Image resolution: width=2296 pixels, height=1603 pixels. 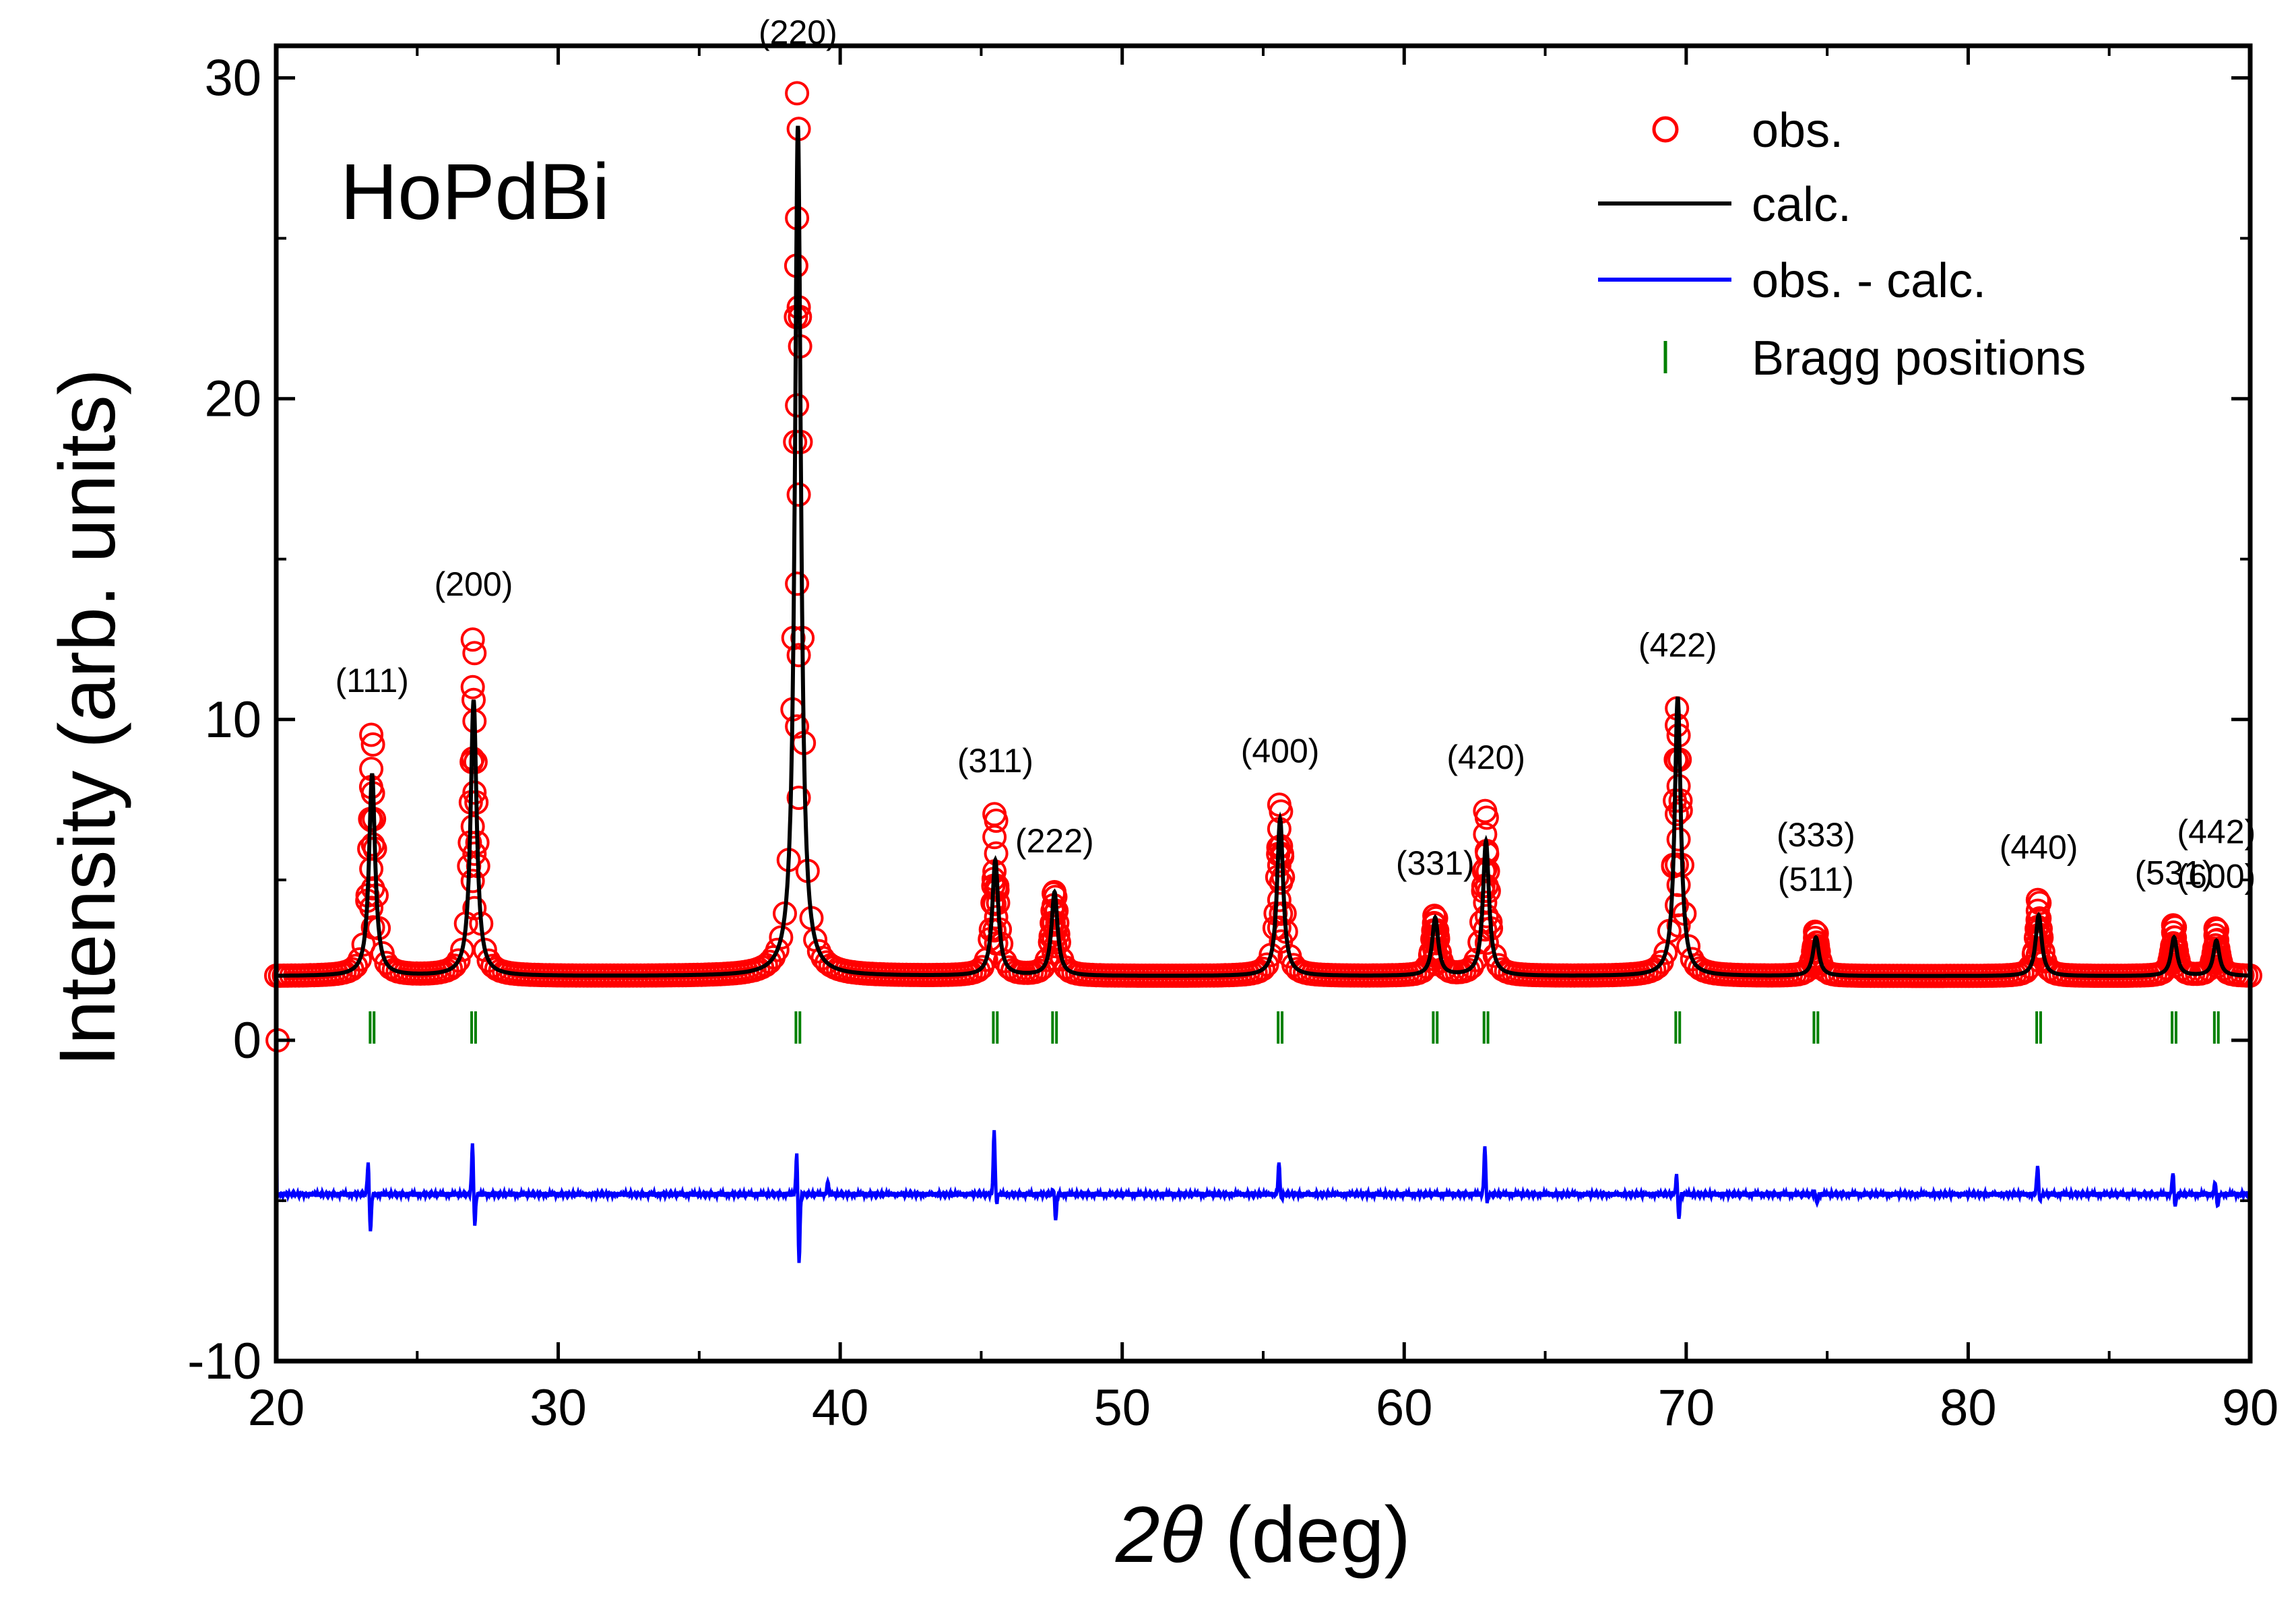 What do you see at coordinates (87, 718) in the screenshot?
I see `y-axis-title: Intensity (arb. units)` at bounding box center [87, 718].